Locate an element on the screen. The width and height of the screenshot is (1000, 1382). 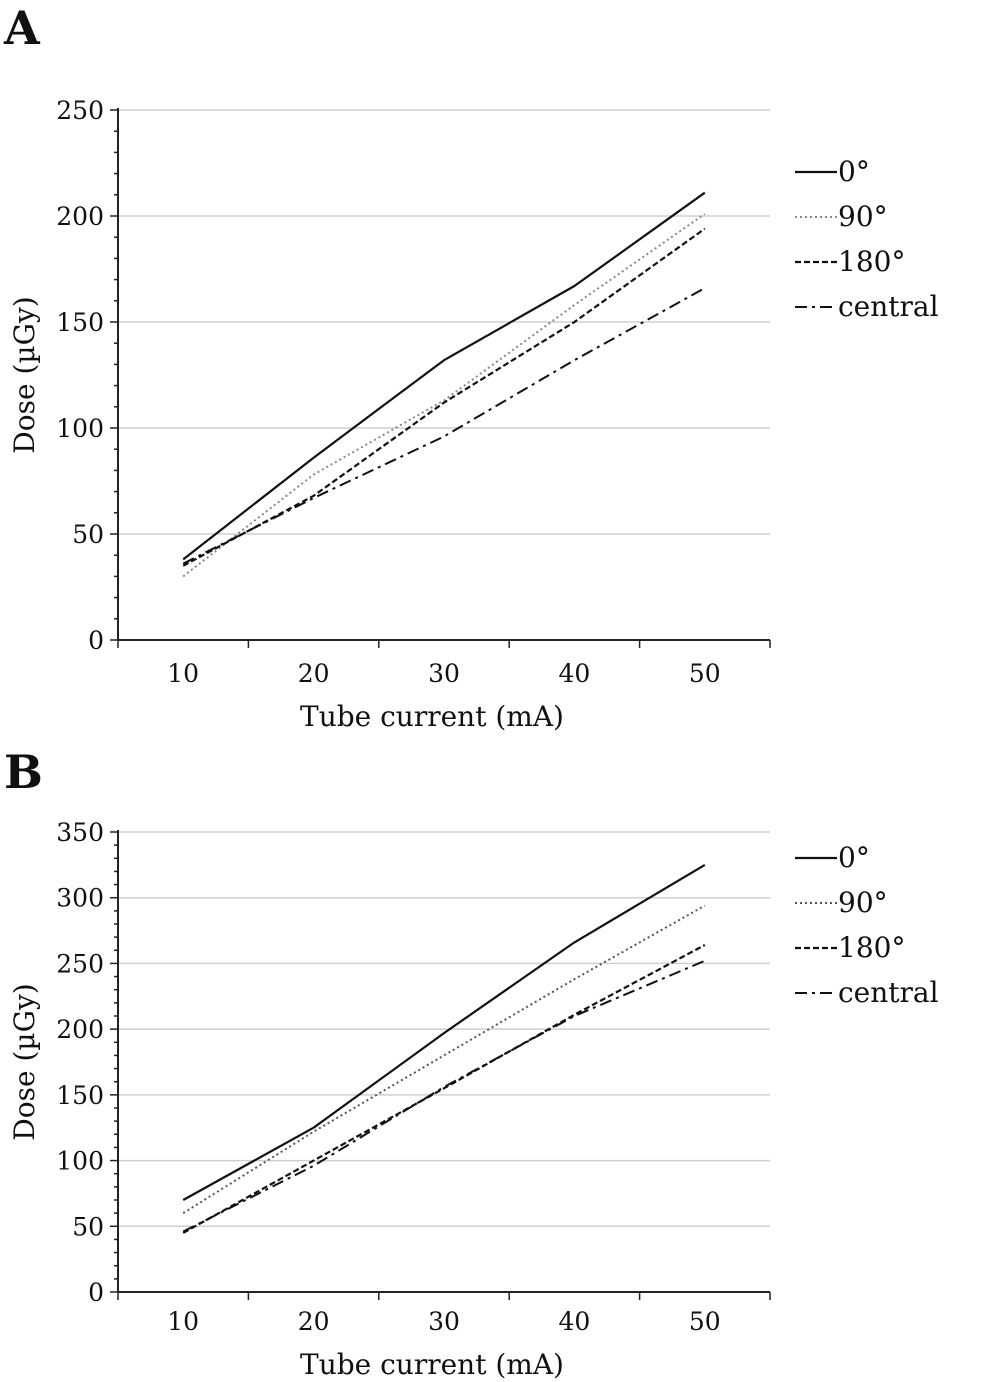
panel-b-x-tick-label: 10 is located at coordinates (183, 1321).